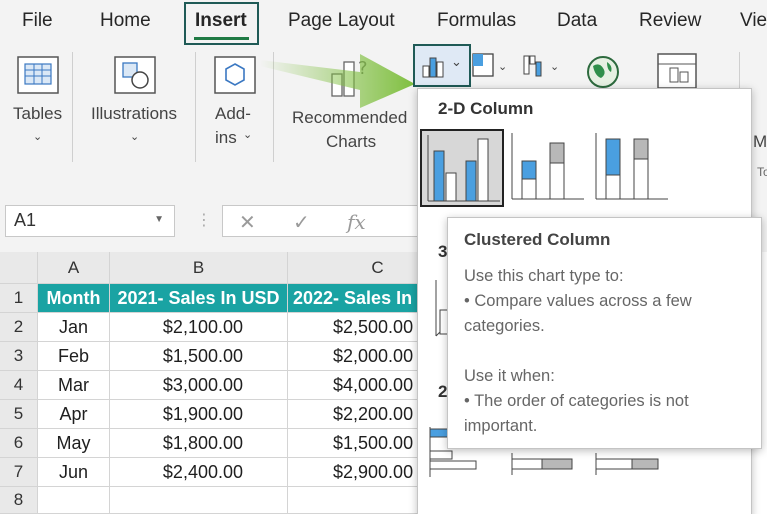  I want to click on section-2d-bar: 2, so click(443, 391).